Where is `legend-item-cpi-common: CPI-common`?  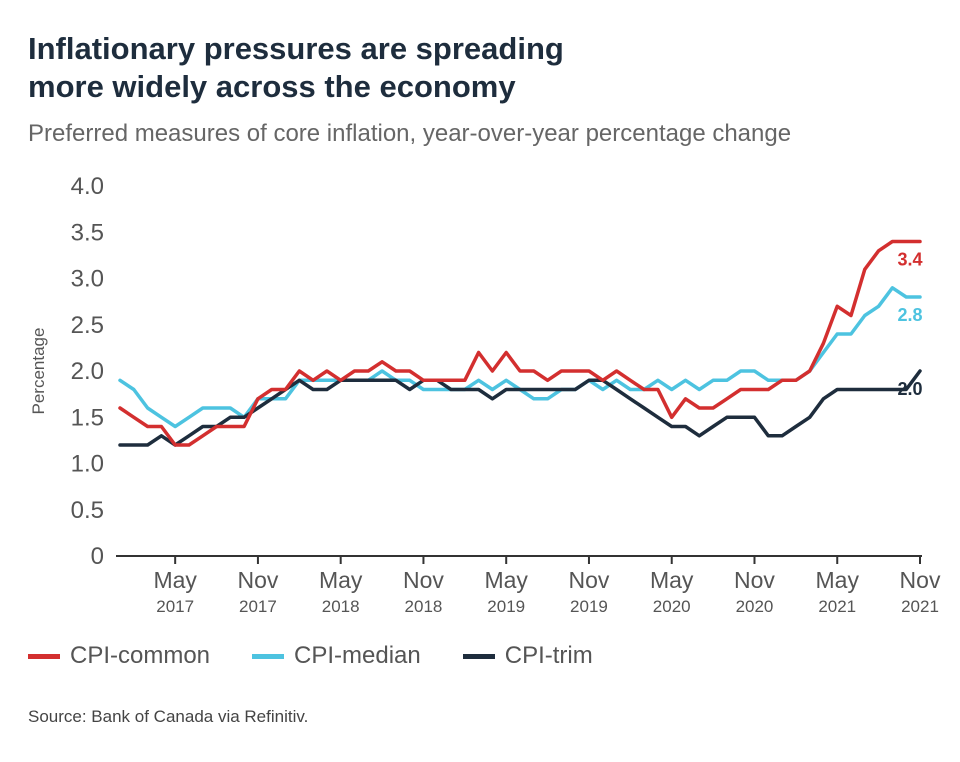 legend-item-cpi-common: CPI-common is located at coordinates (119, 656).